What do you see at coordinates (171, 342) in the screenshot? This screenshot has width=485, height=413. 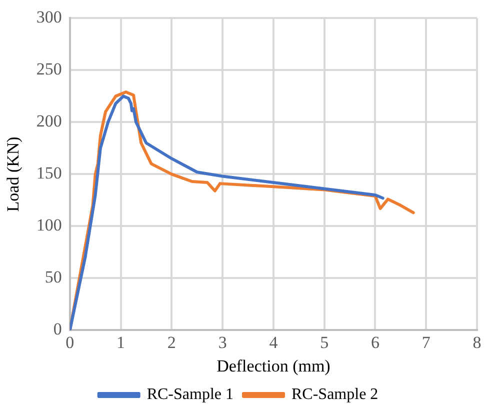 I see `x-tick-label: 2` at bounding box center [171, 342].